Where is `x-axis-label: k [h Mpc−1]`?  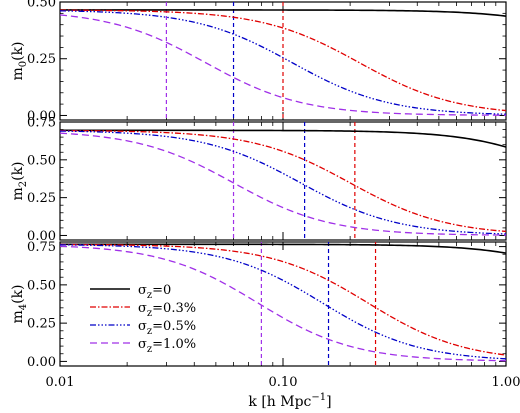
x-axis-label: k [h Mpc−1] is located at coordinates (289, 401).